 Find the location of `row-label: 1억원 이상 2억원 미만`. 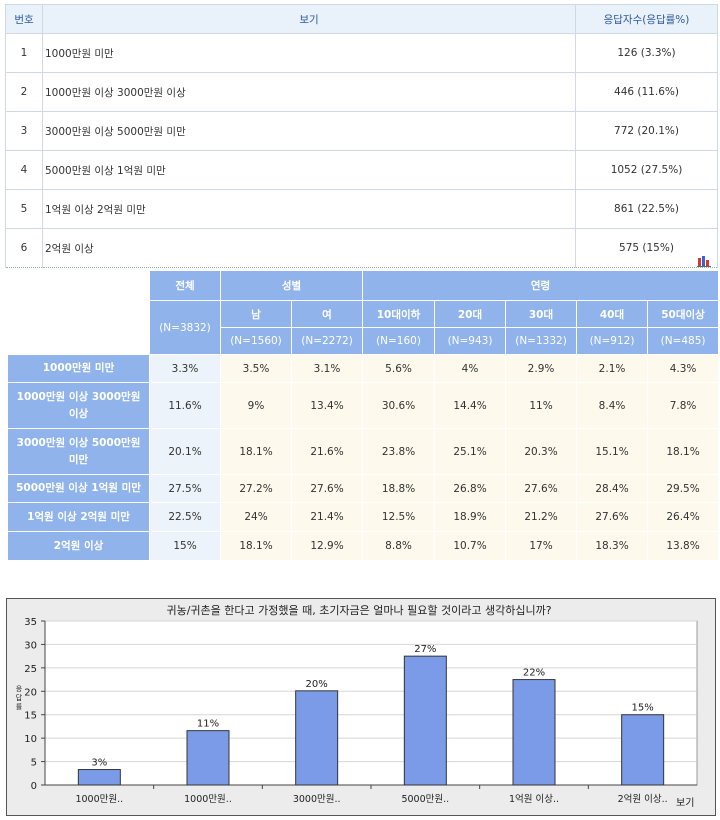

row-label: 1억원 이상 2억원 미만 is located at coordinates (78, 517).